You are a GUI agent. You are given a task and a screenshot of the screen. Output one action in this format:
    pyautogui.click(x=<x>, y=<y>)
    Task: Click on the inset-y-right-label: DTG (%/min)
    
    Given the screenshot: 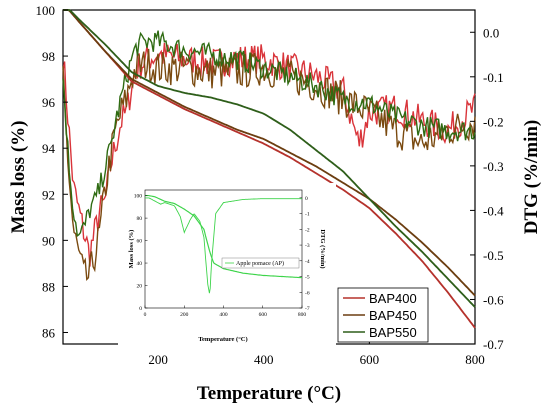 What is the action you would take?
    pyautogui.click(x=322, y=248)
    